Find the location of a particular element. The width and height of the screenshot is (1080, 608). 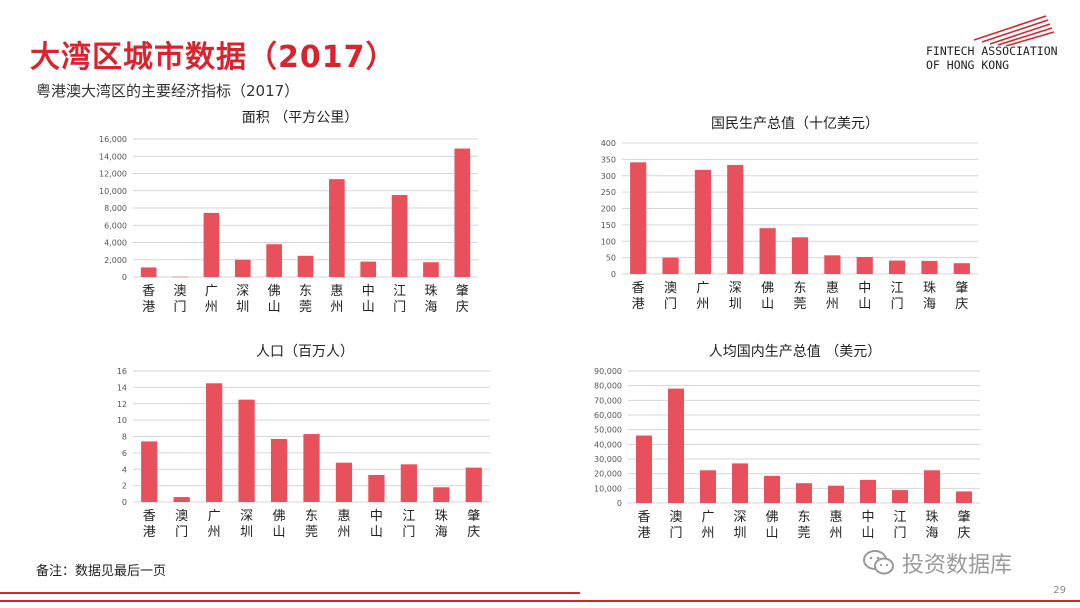

y-tick-label: 0 is located at coordinates (613, 274).